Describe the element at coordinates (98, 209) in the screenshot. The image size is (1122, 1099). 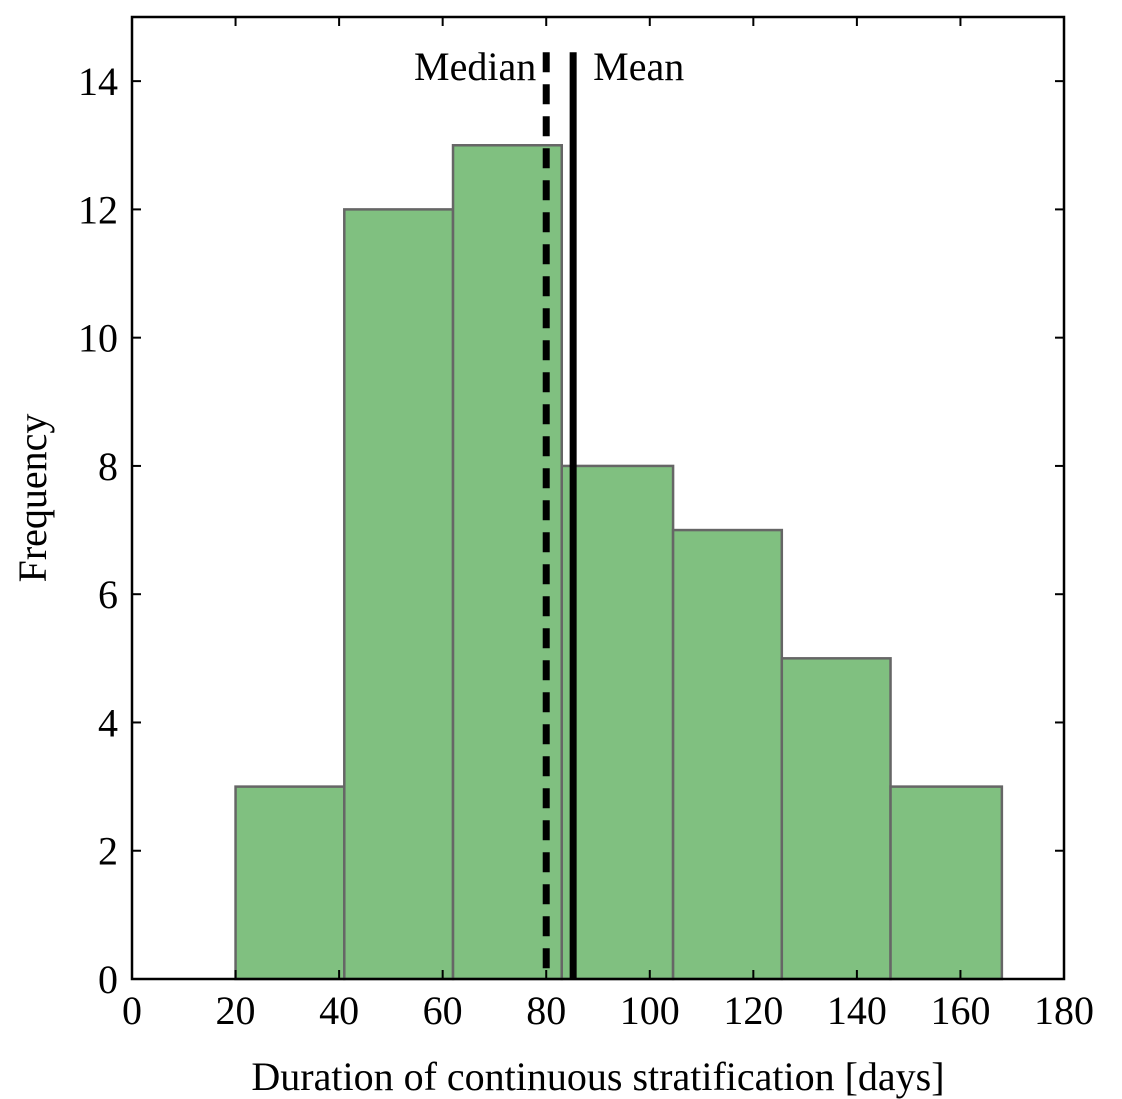
I see `y-tick-label-12: 12` at that location.